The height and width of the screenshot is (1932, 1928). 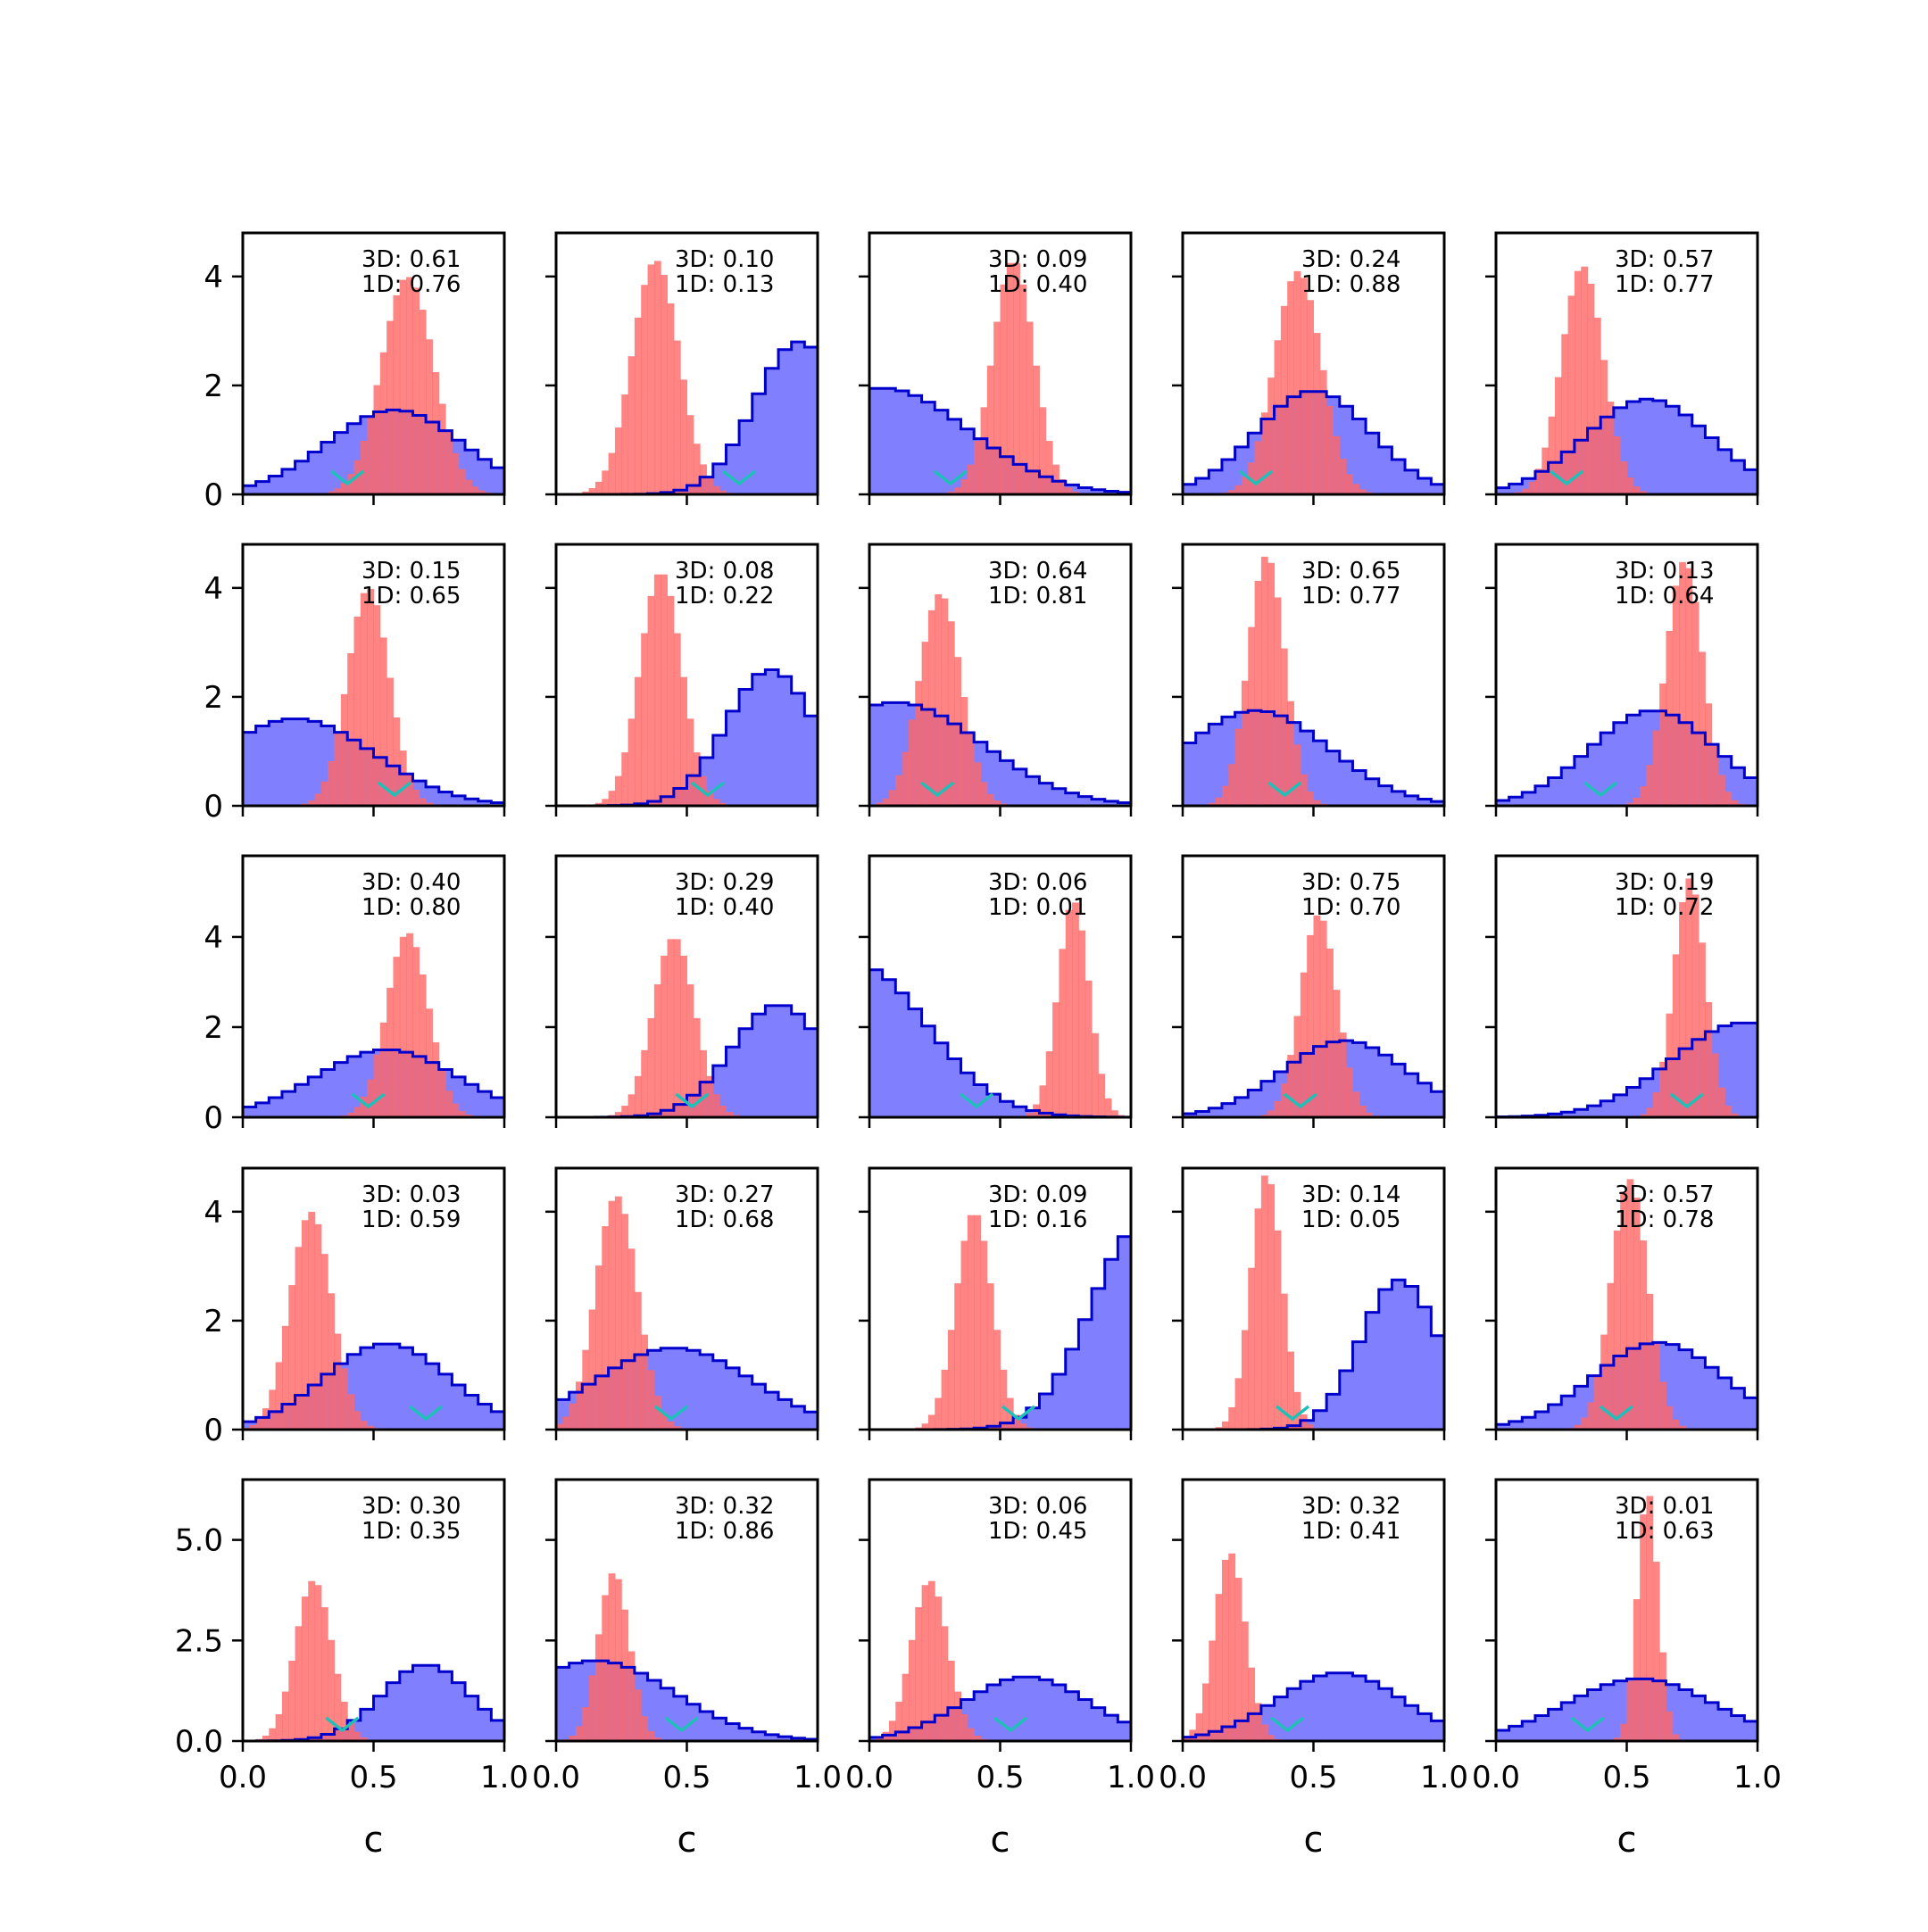 What do you see at coordinates (724, 882) in the screenshot?
I see `annotation-3d: 3D: 0.29` at bounding box center [724, 882].